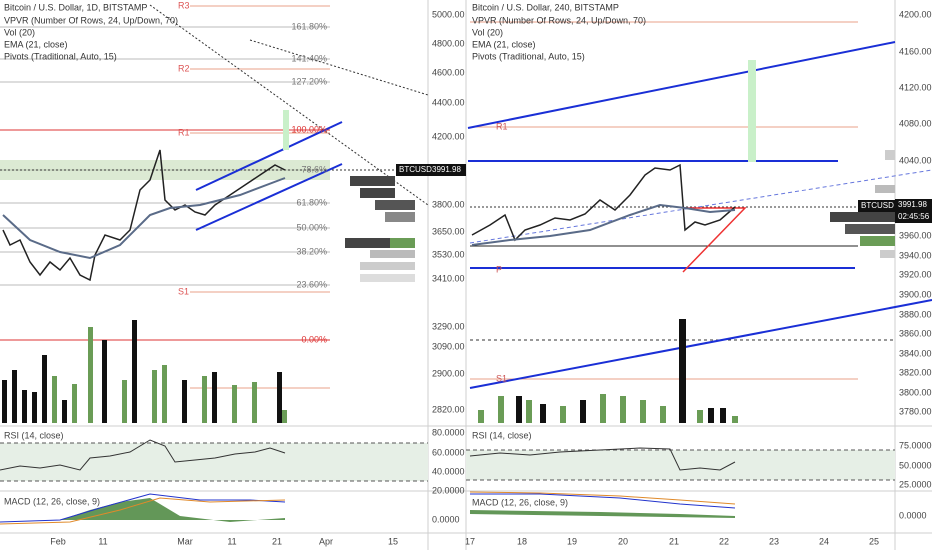 The image size is (932, 550). Describe the element at coordinates (915, 314) in the screenshot. I see `price-axis-label: 3880.00` at that location.